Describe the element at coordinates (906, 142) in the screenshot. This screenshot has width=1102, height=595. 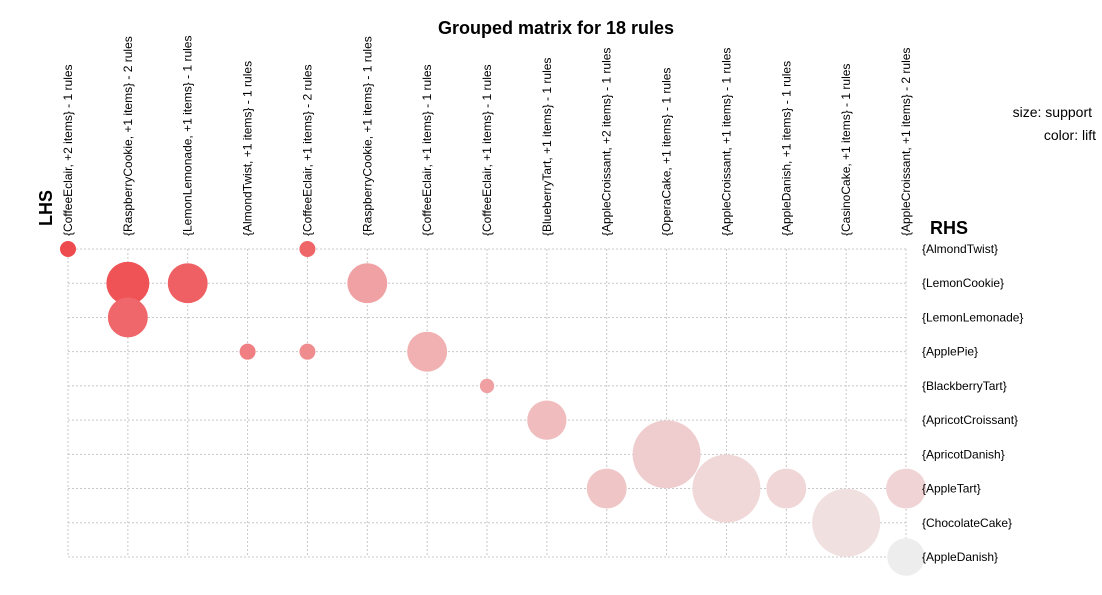
I see `lhs-label: {AppleCroissant, +1 items} - 2 rules` at that location.